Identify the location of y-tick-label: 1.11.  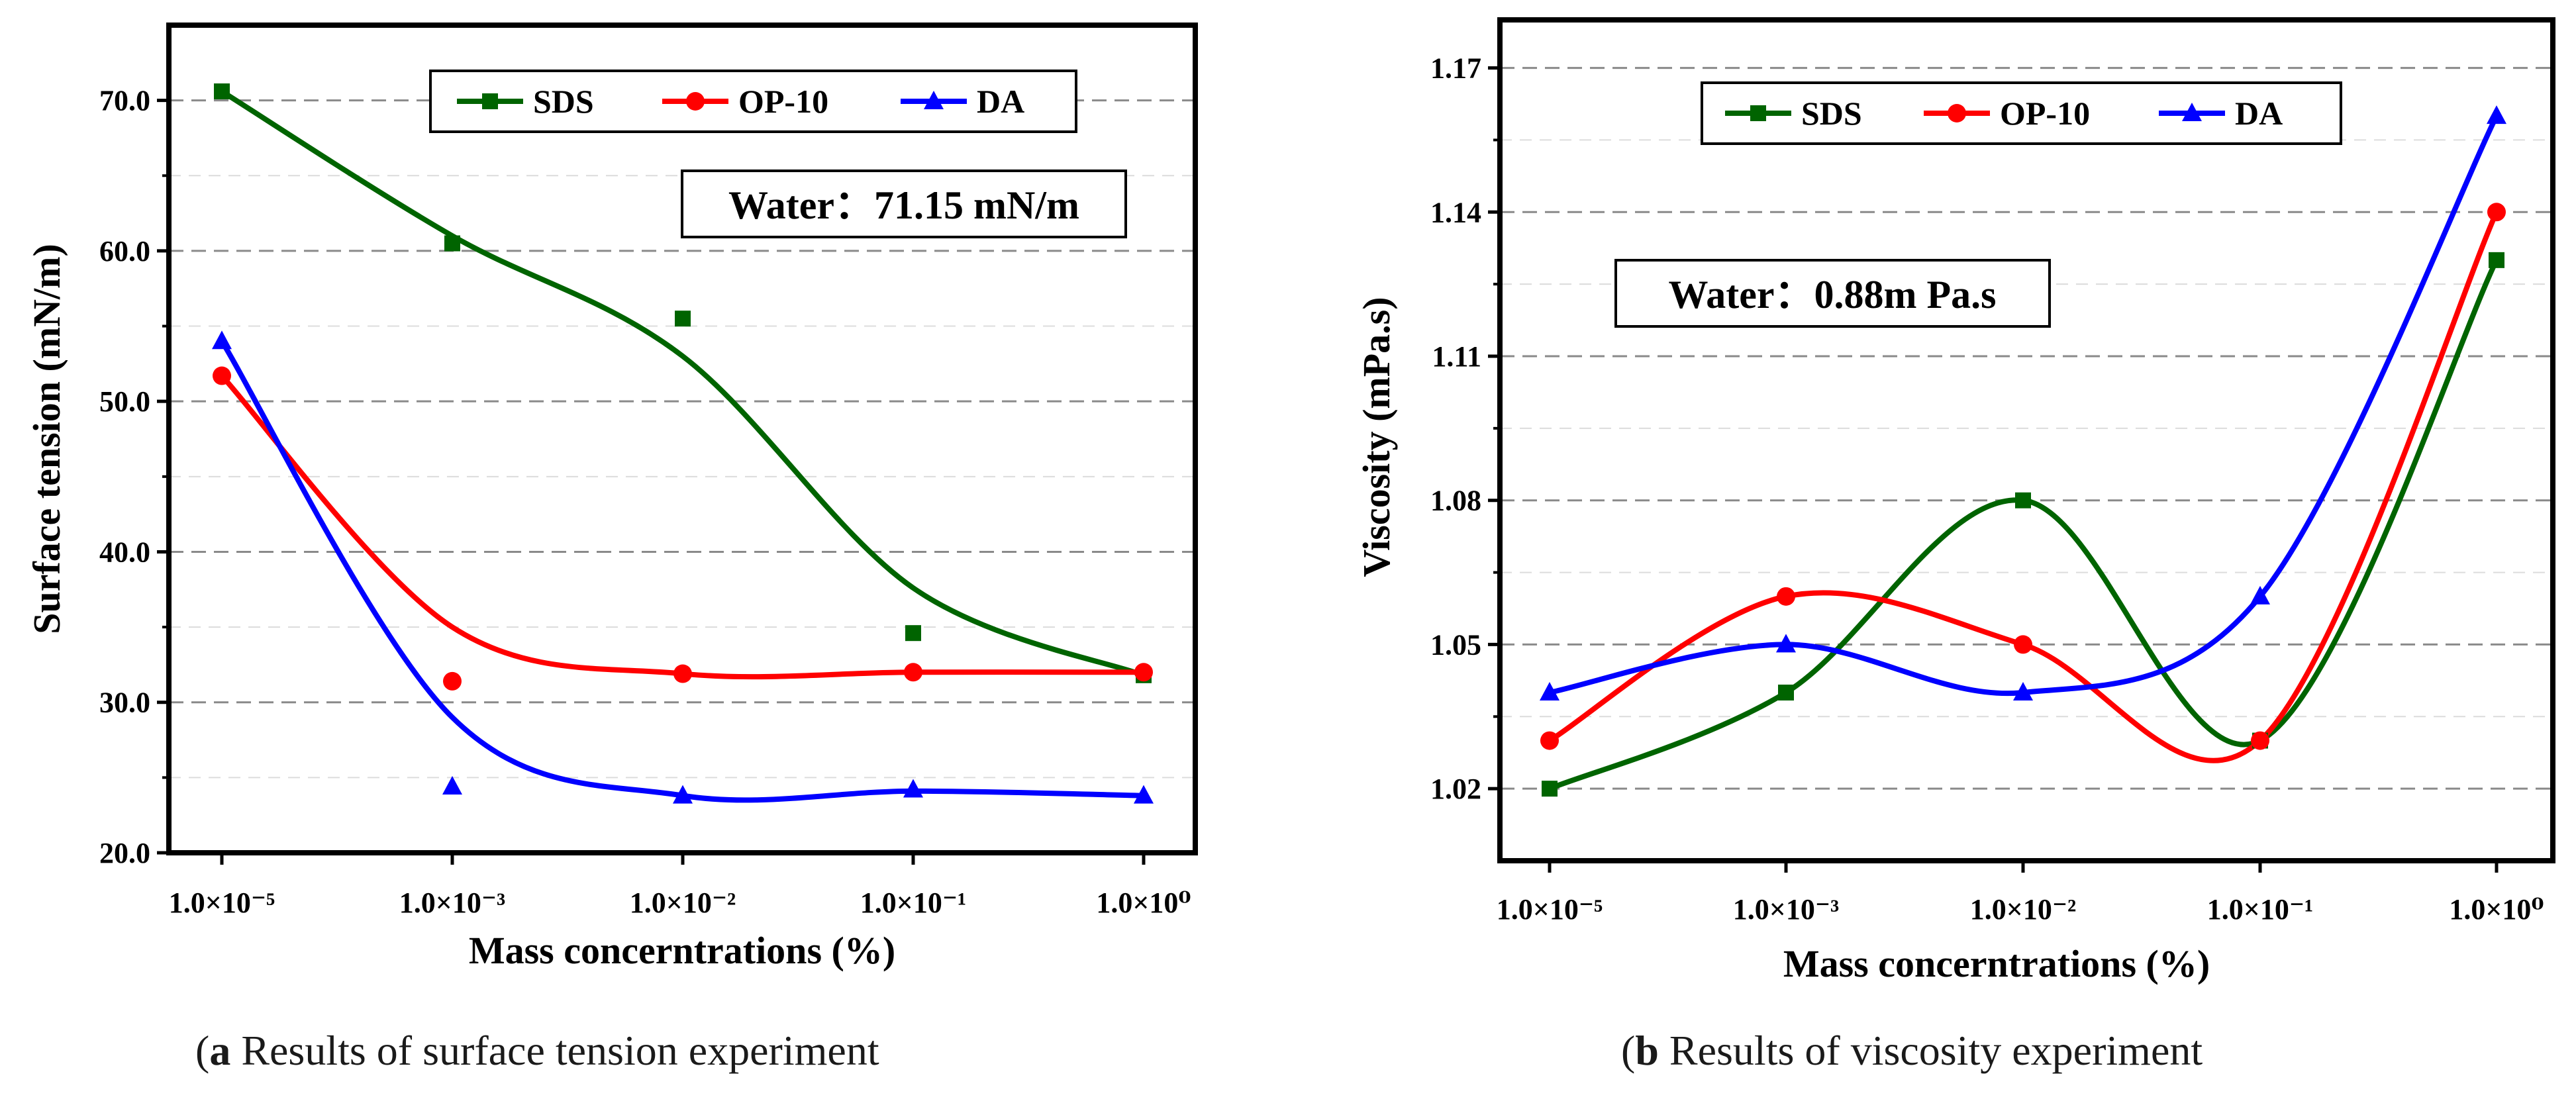
(1456, 356).